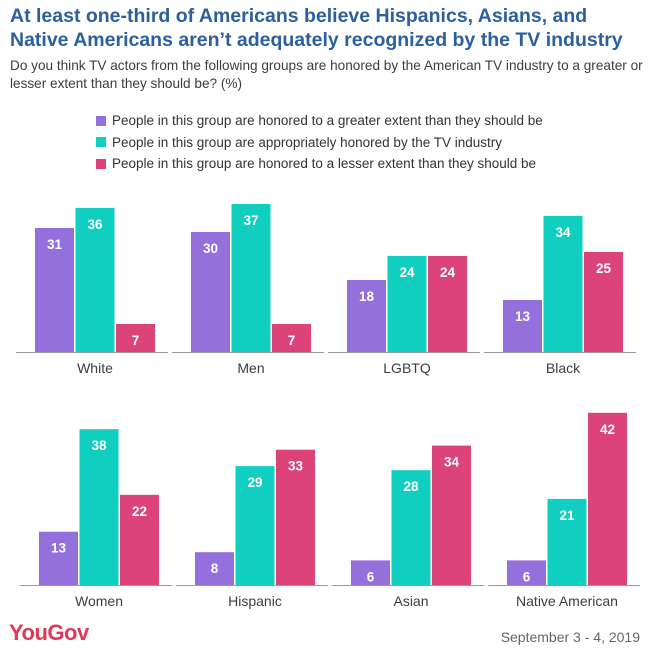  What do you see at coordinates (407, 368) in the screenshot?
I see `category-label-lgbtq: LGBTQ` at bounding box center [407, 368].